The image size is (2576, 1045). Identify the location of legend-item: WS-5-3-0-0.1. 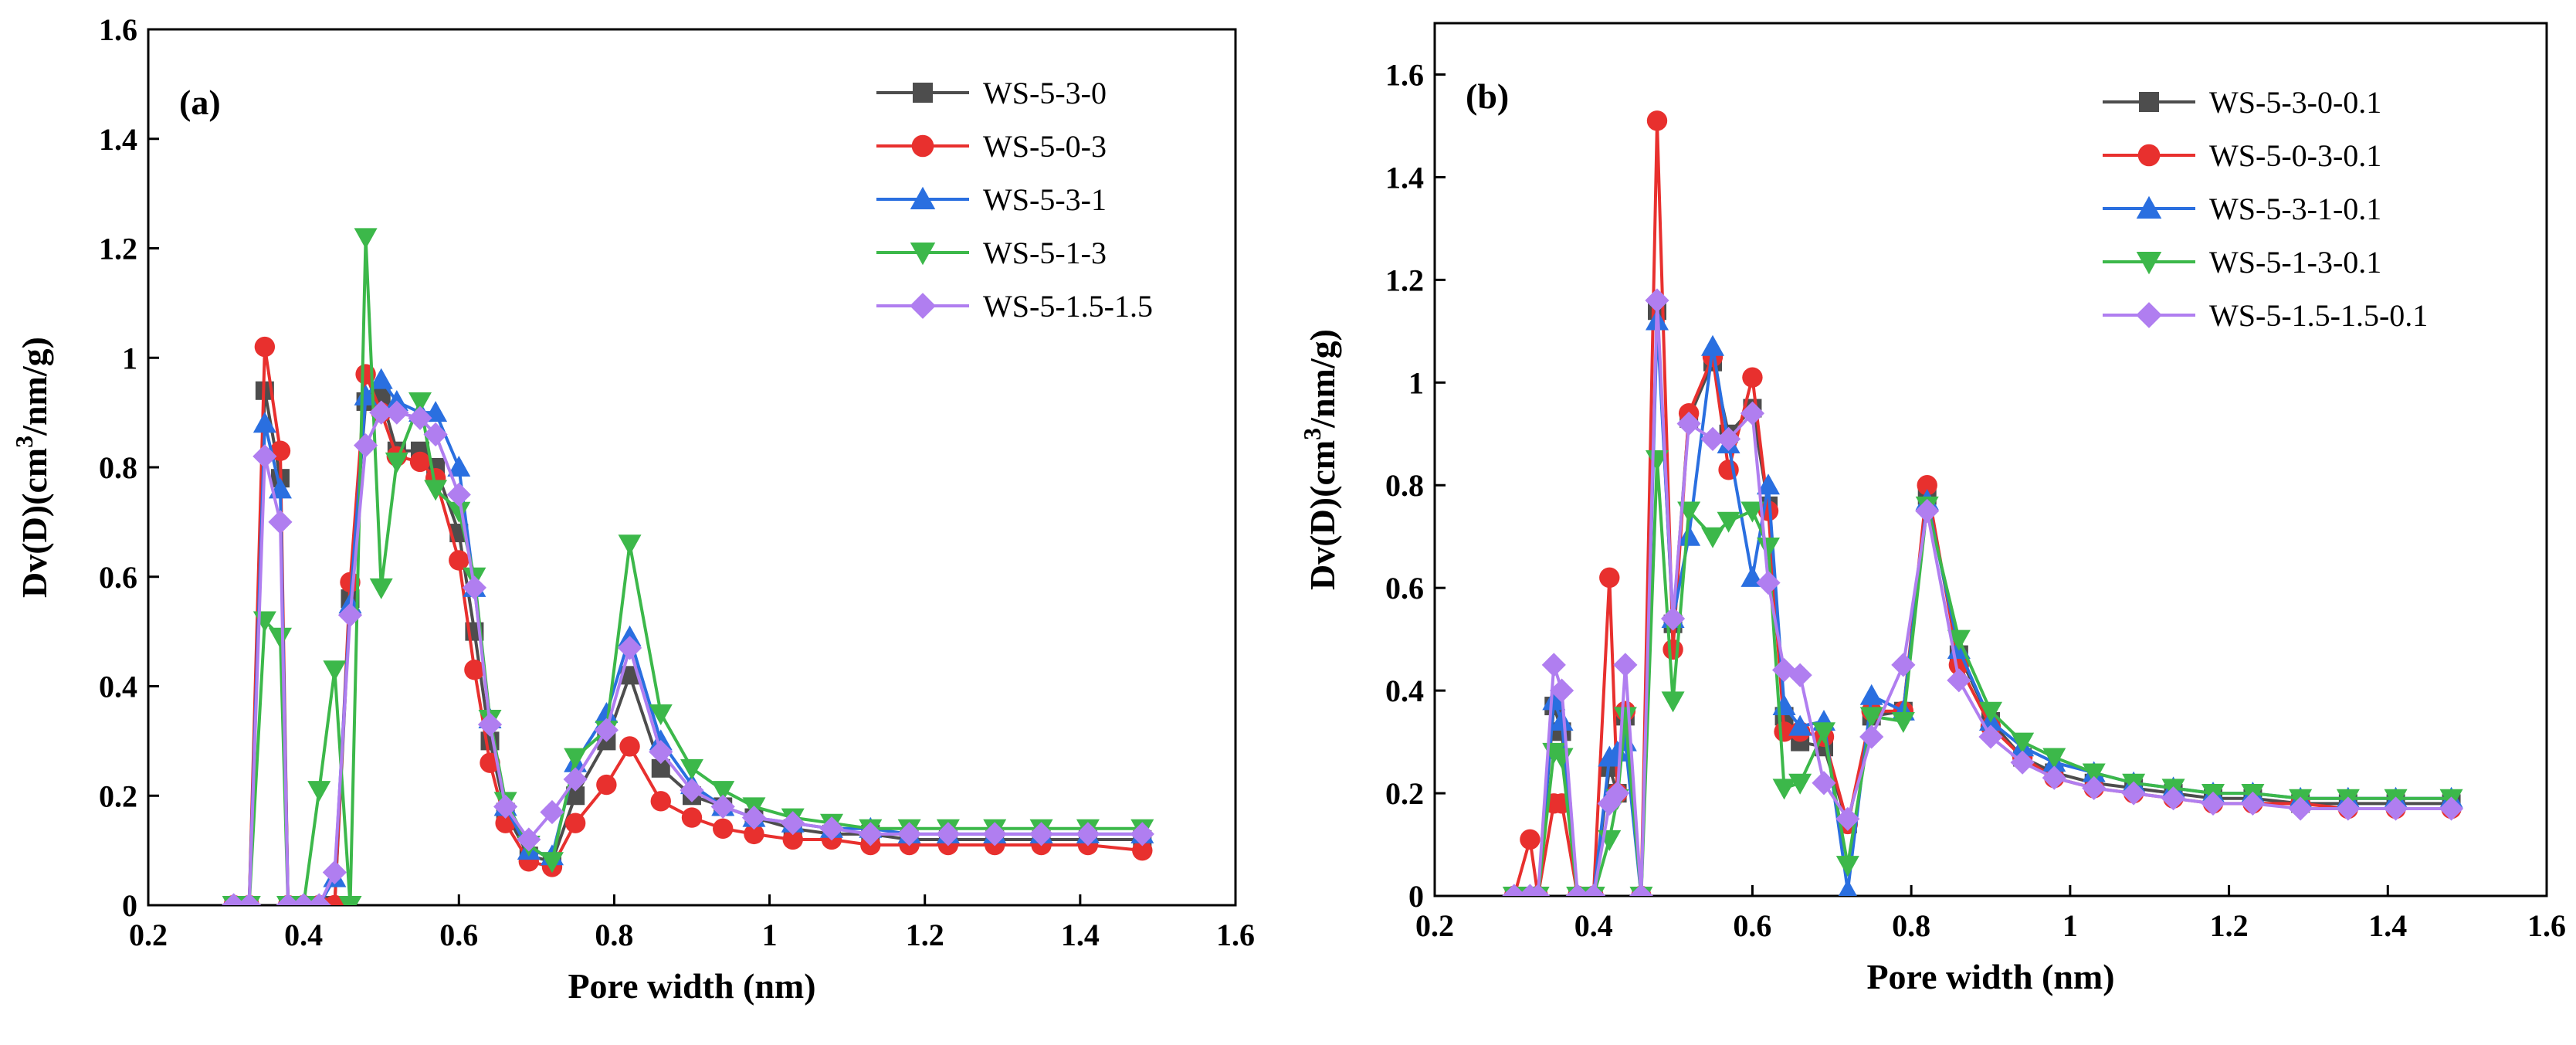
(2242, 102).